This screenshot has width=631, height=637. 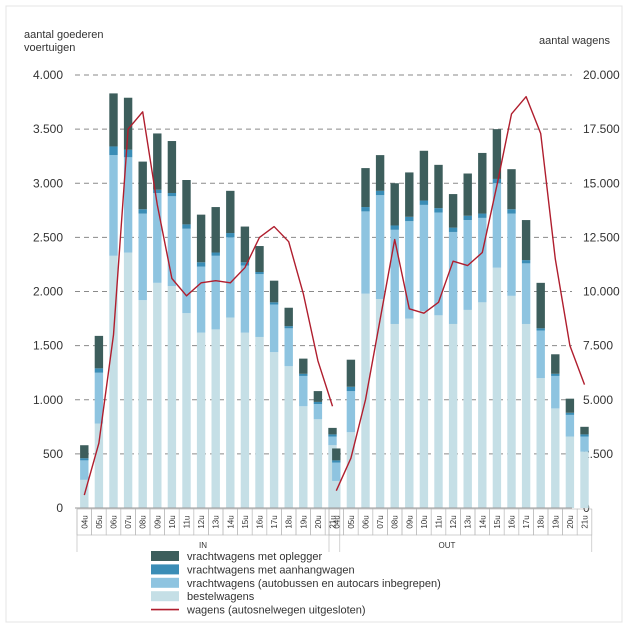 What do you see at coordinates (601, 183) in the screenshot?
I see `right-tick-label: 15.000` at bounding box center [601, 183].